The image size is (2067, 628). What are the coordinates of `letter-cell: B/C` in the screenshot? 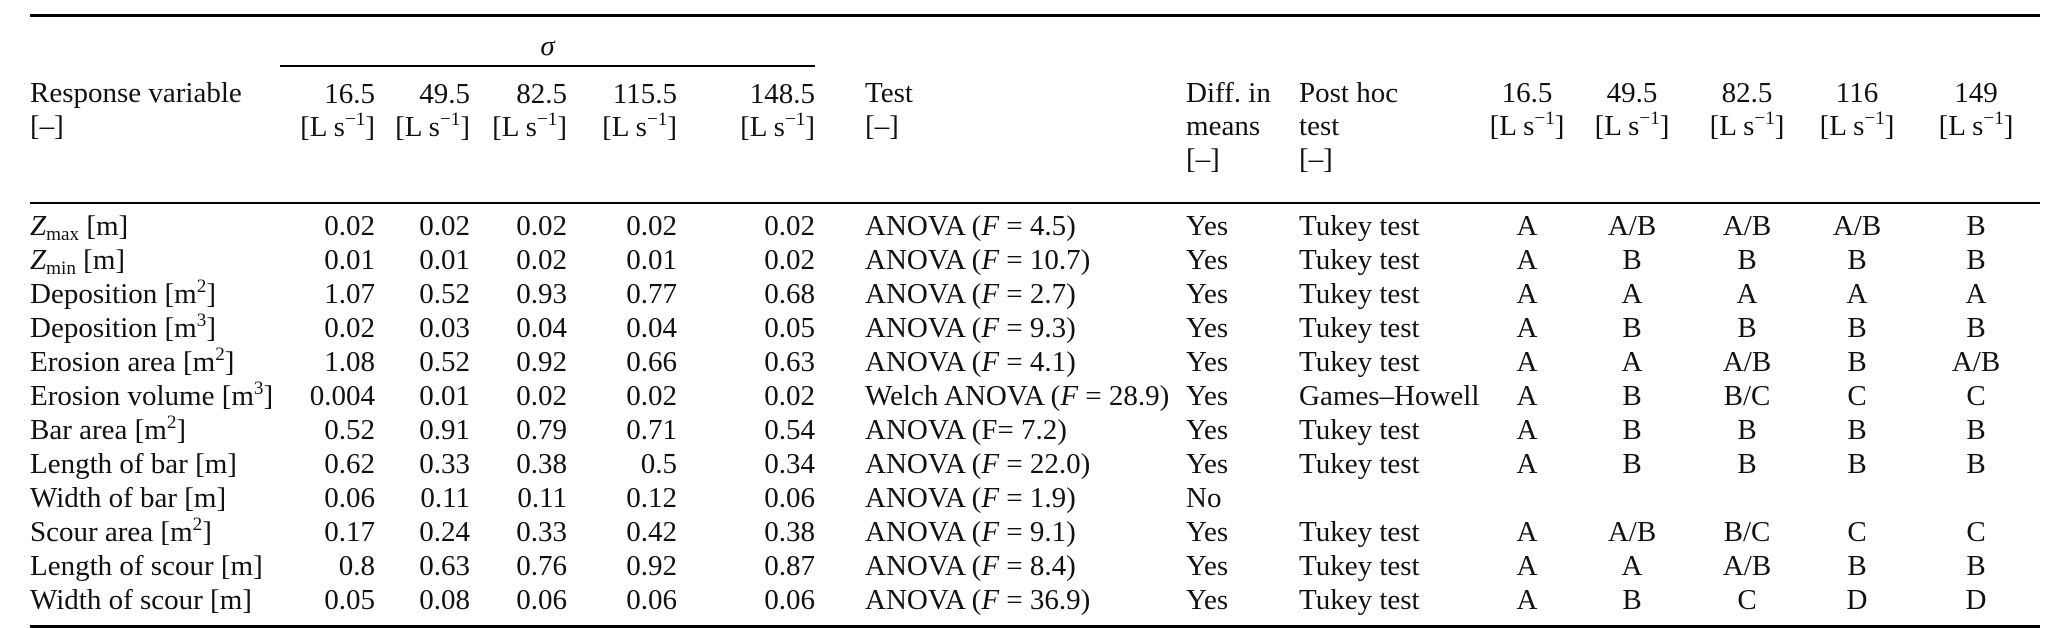 It's located at (1747, 532).